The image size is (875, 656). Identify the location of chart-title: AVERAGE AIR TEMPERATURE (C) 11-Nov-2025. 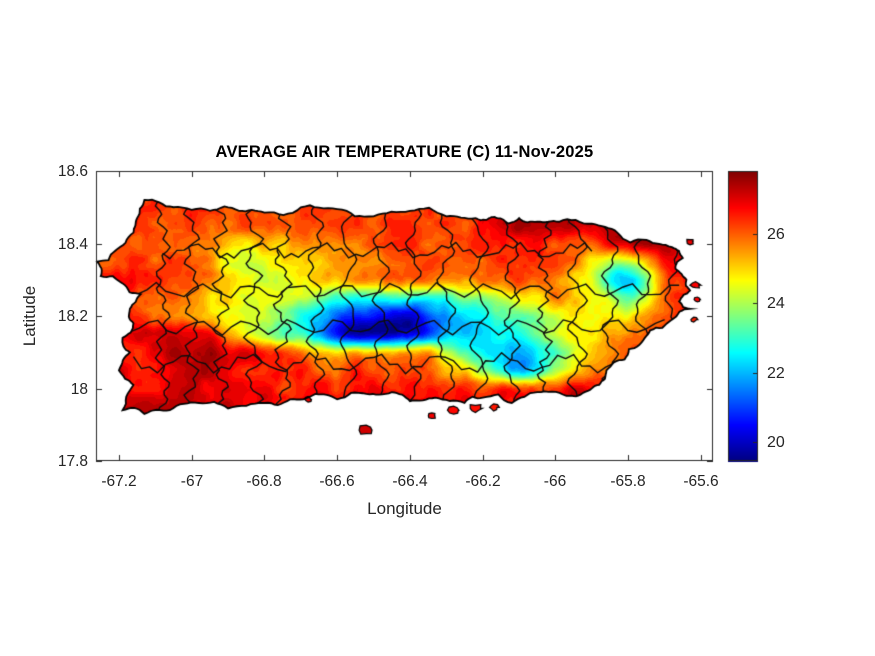
(404, 152).